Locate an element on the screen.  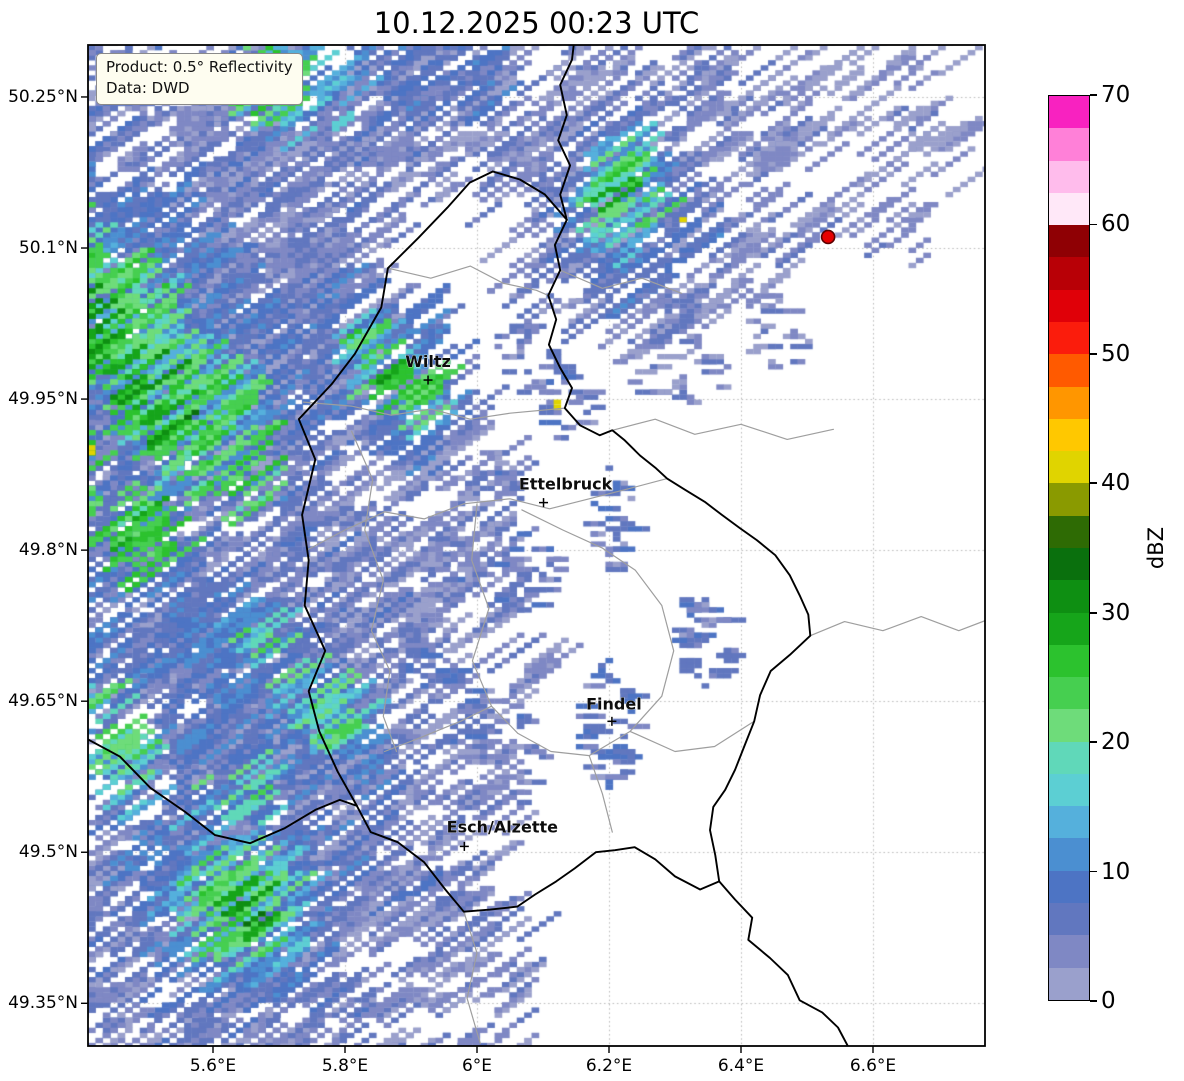
lat-tick-label: 49.65°N is located at coordinates (43, 701).